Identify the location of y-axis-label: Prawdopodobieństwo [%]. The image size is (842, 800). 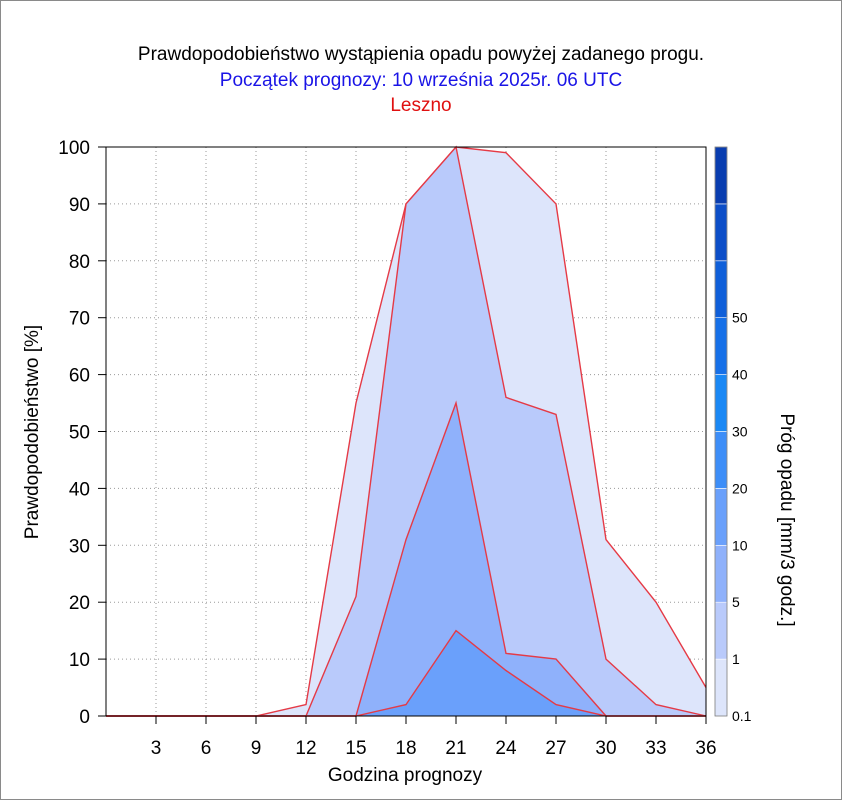
(32, 432).